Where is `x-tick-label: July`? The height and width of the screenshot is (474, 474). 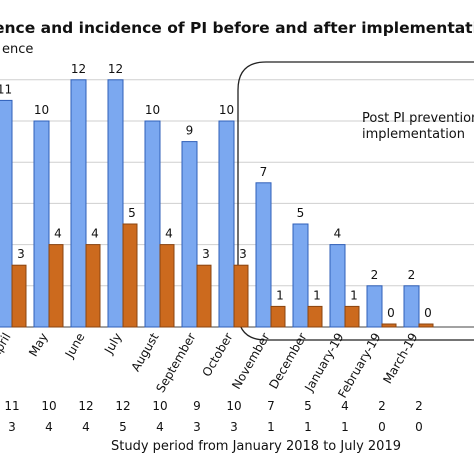
x-tick-label: July is located at coordinates (112, 344).